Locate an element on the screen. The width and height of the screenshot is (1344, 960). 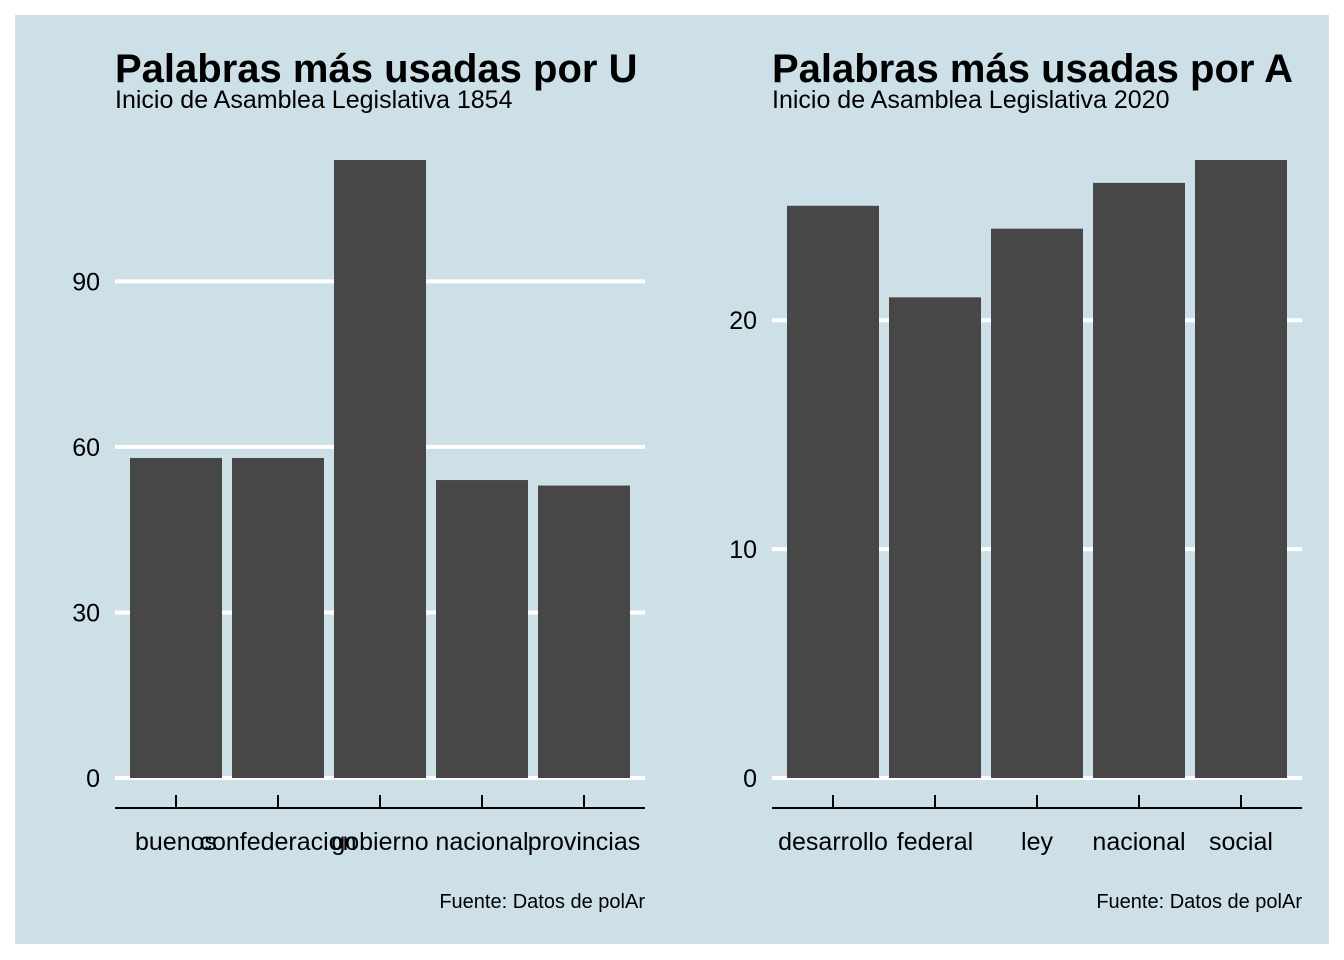
chart-title: Palabras más usadas por U is located at coordinates (376, 69).